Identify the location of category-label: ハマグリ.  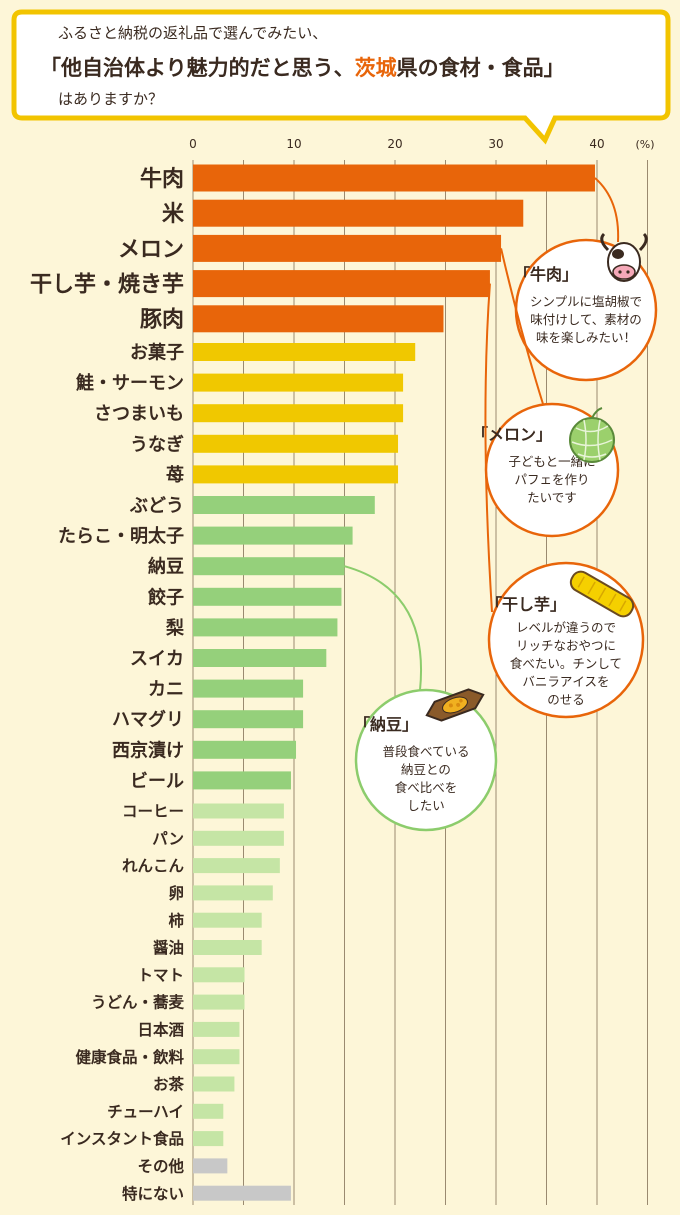
(148, 720).